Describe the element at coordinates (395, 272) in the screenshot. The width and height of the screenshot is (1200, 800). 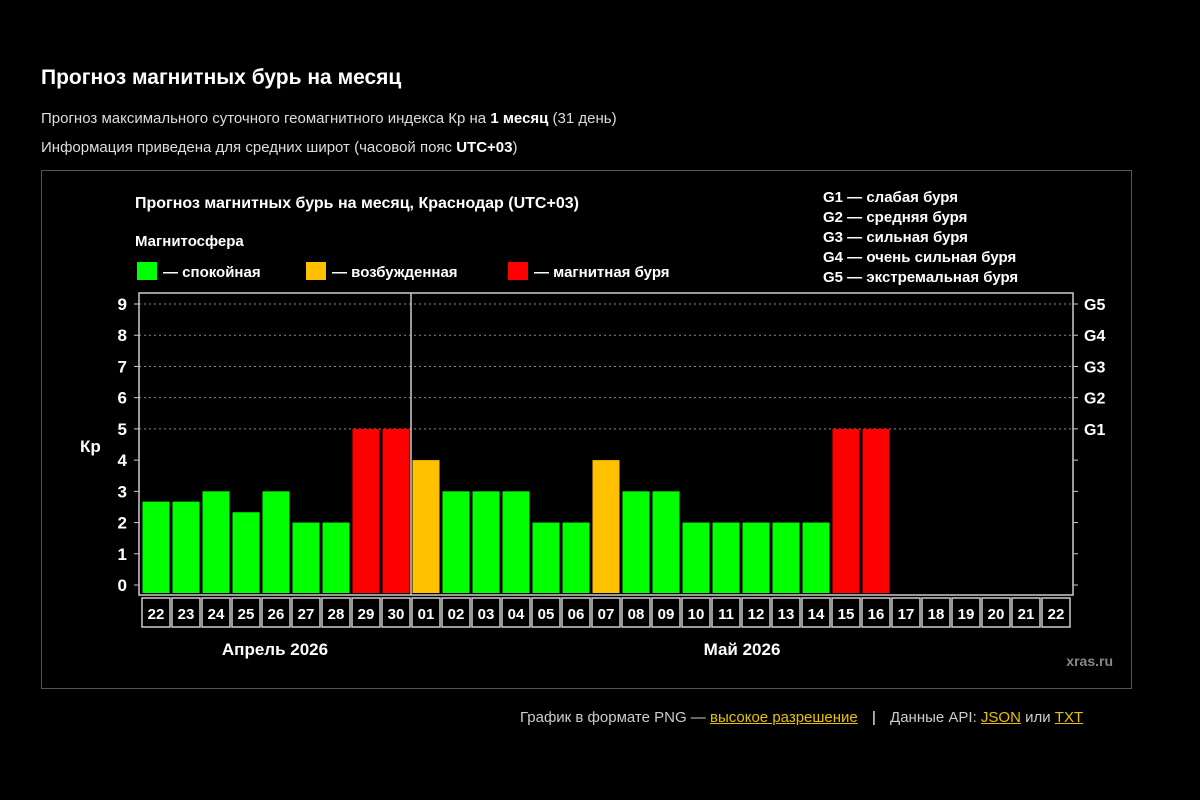
I see `legend-label: — возбужденная` at that location.